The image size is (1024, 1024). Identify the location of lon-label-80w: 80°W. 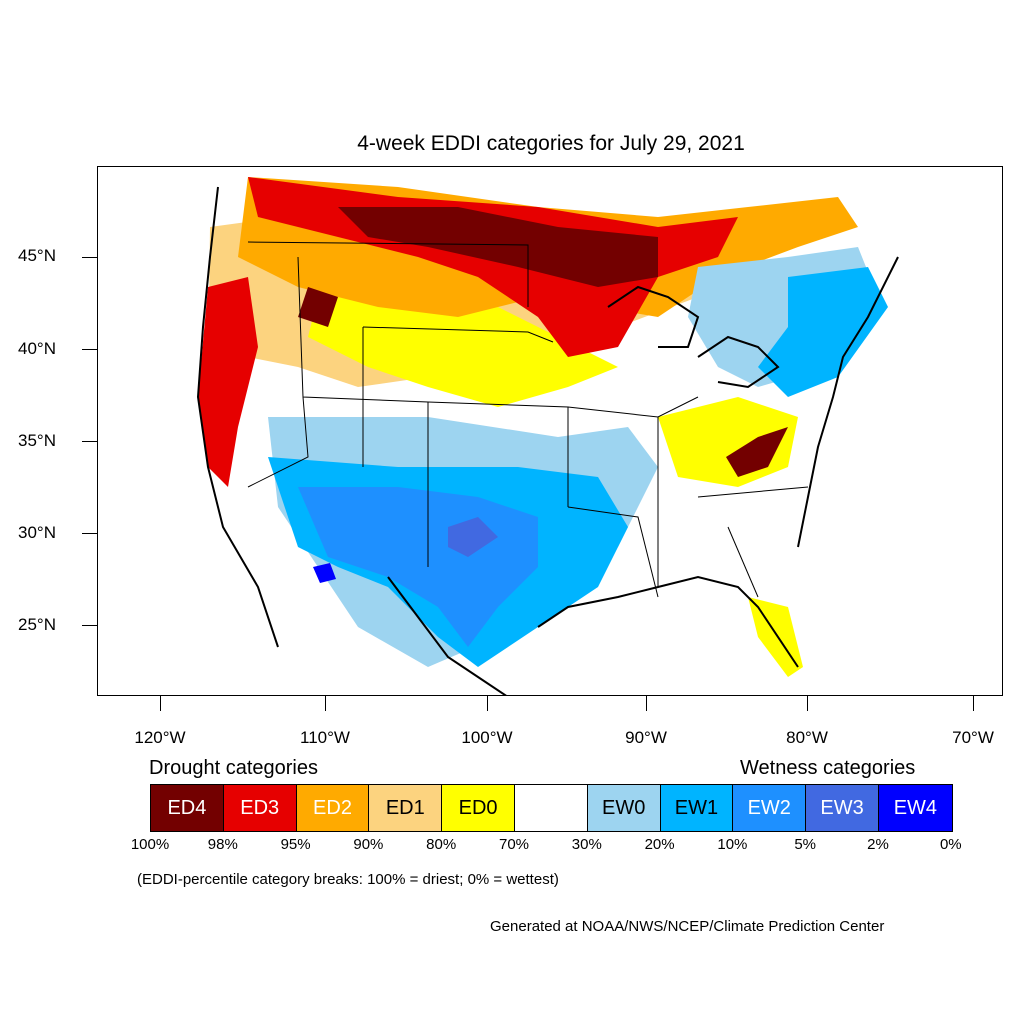
(807, 737).